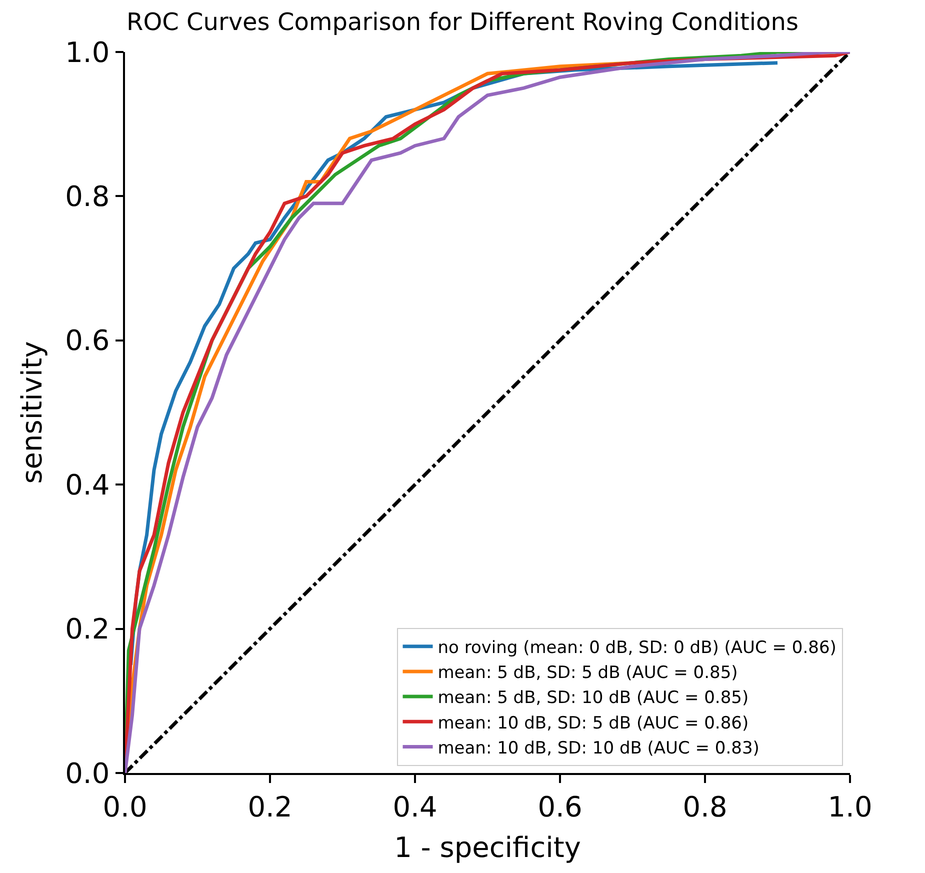 The height and width of the screenshot is (873, 925). Describe the element at coordinates (87, 341) in the screenshot. I see `y-tick-label: 0.6` at that location.